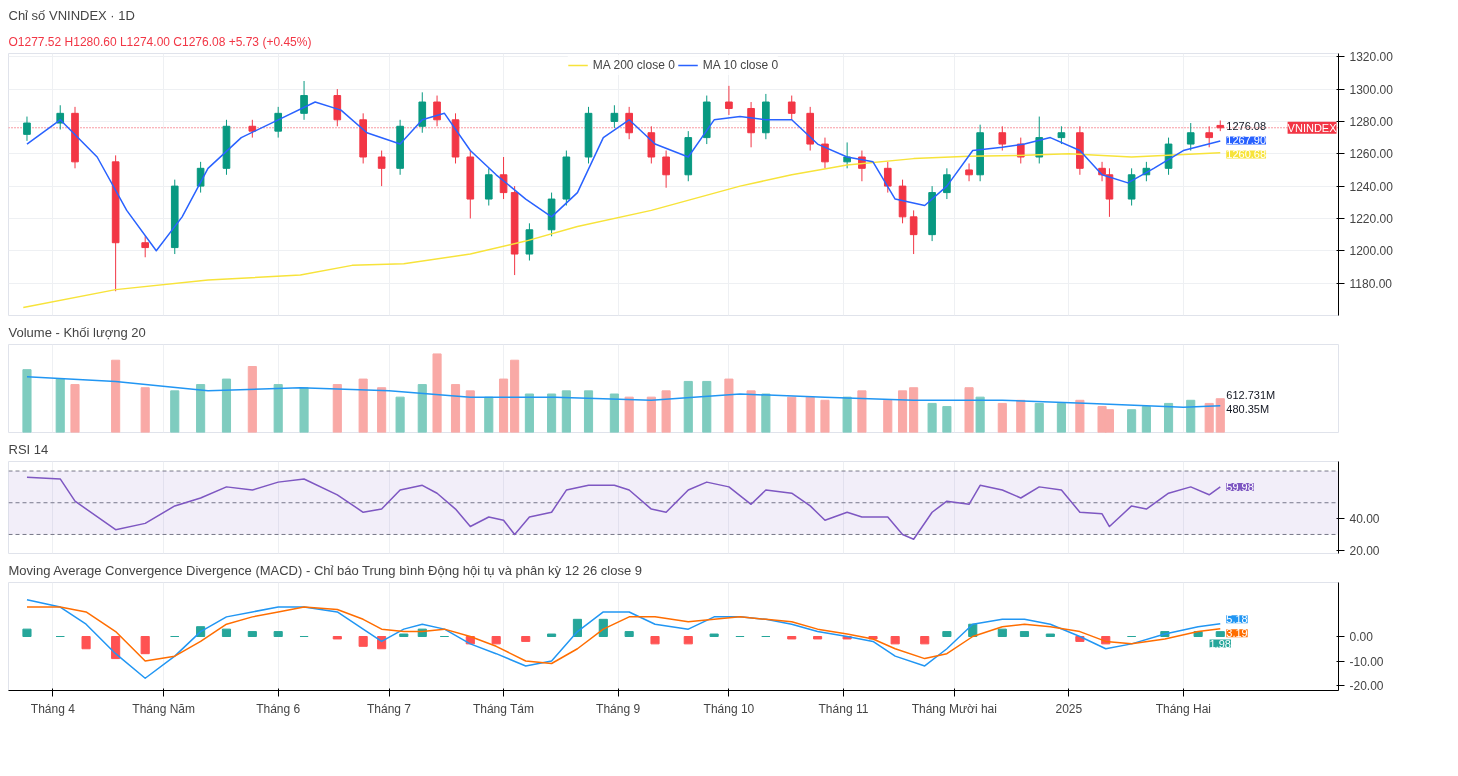 The width and height of the screenshot is (1458, 776). What do you see at coordinates (1371, 186) in the screenshot?
I see `y-tick-label: 1240.00` at bounding box center [1371, 186].